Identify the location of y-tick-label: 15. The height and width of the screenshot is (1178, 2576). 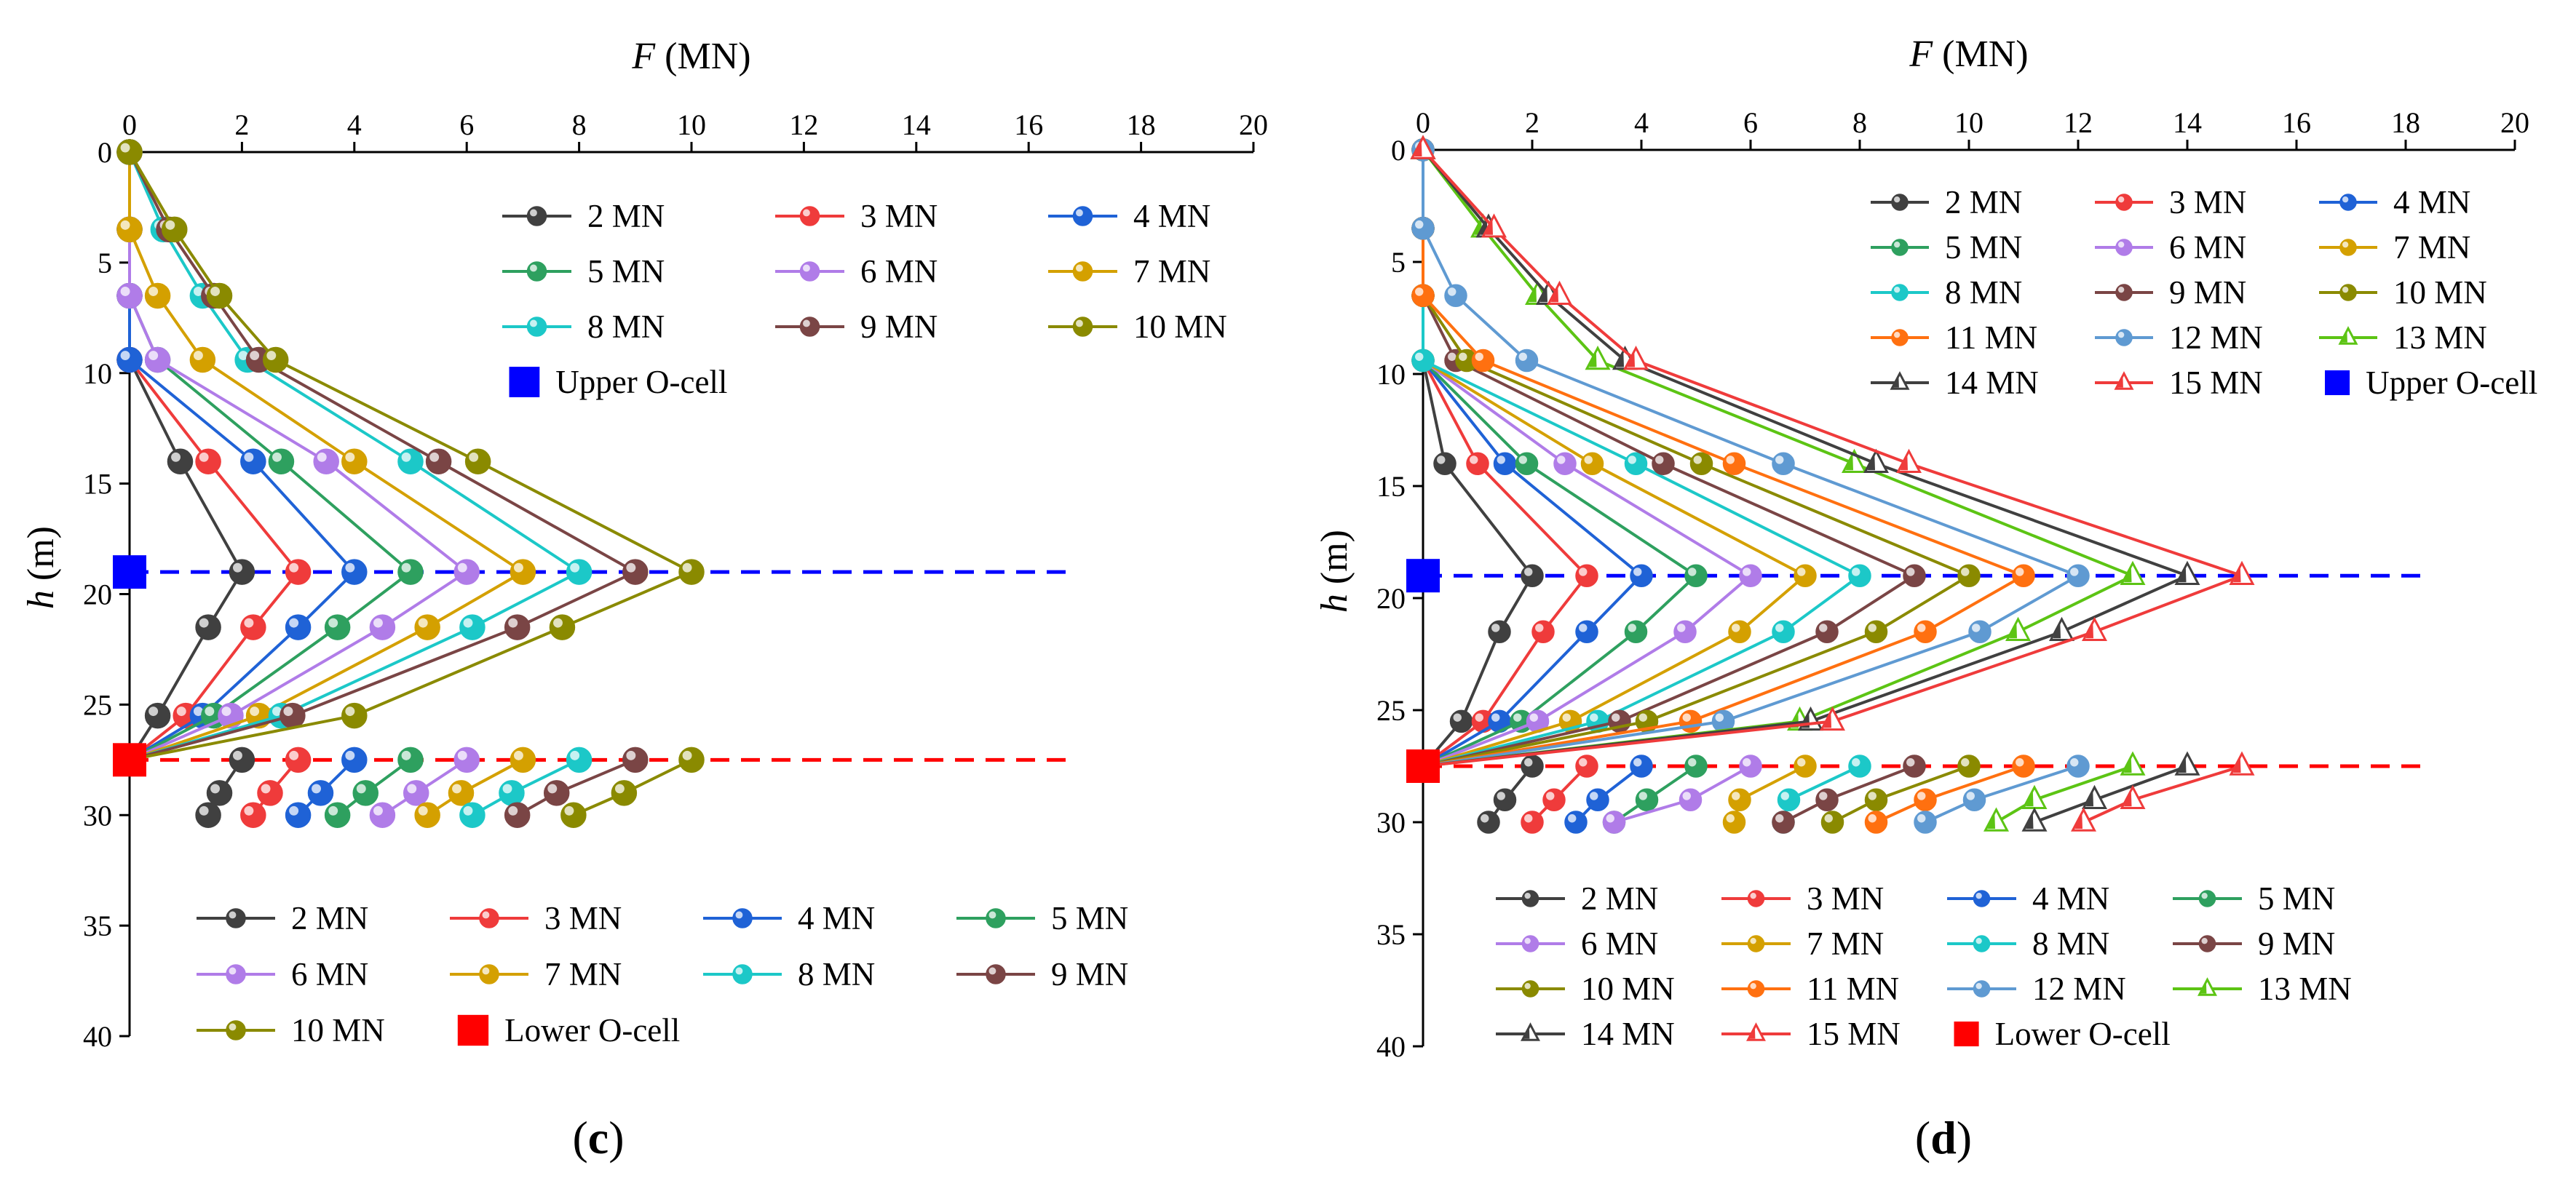
(97, 484).